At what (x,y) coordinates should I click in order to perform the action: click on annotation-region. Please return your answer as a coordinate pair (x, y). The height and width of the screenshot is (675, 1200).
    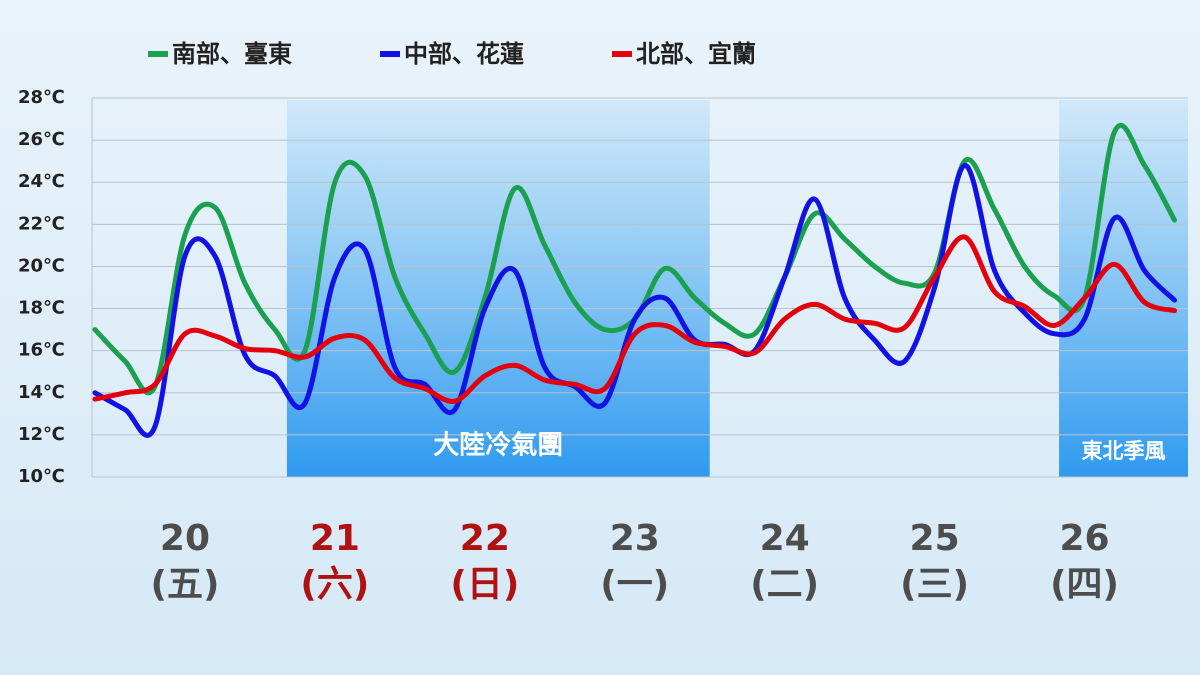
    Looking at the image, I should click on (1123, 288).